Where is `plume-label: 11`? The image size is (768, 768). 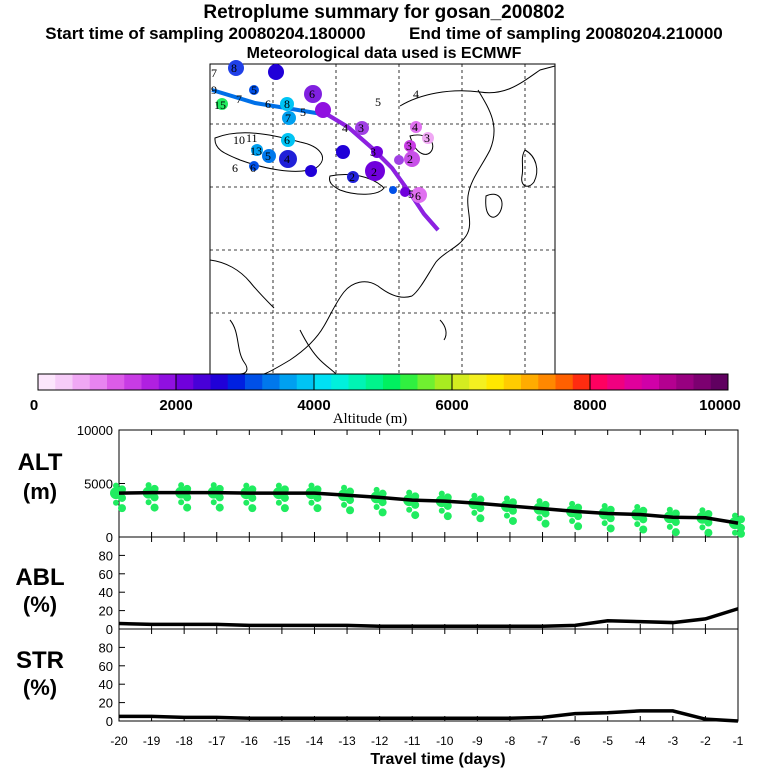 plume-label: 11 is located at coordinates (252, 138).